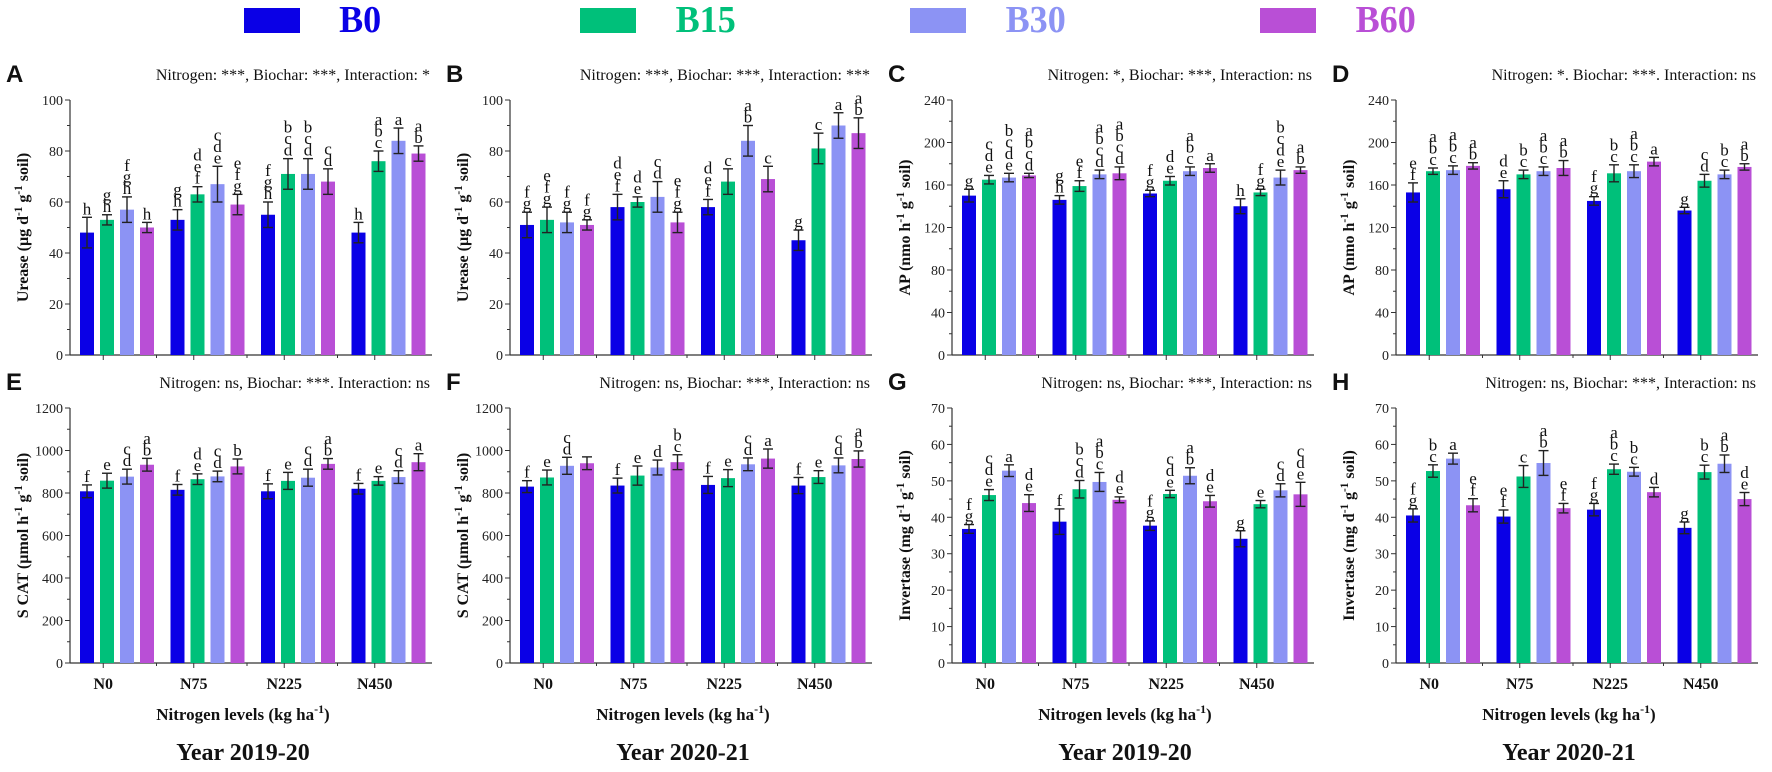 The image size is (1772, 772). What do you see at coordinates (1385, 664) in the screenshot?
I see `y-tick-label: 0` at bounding box center [1385, 664].